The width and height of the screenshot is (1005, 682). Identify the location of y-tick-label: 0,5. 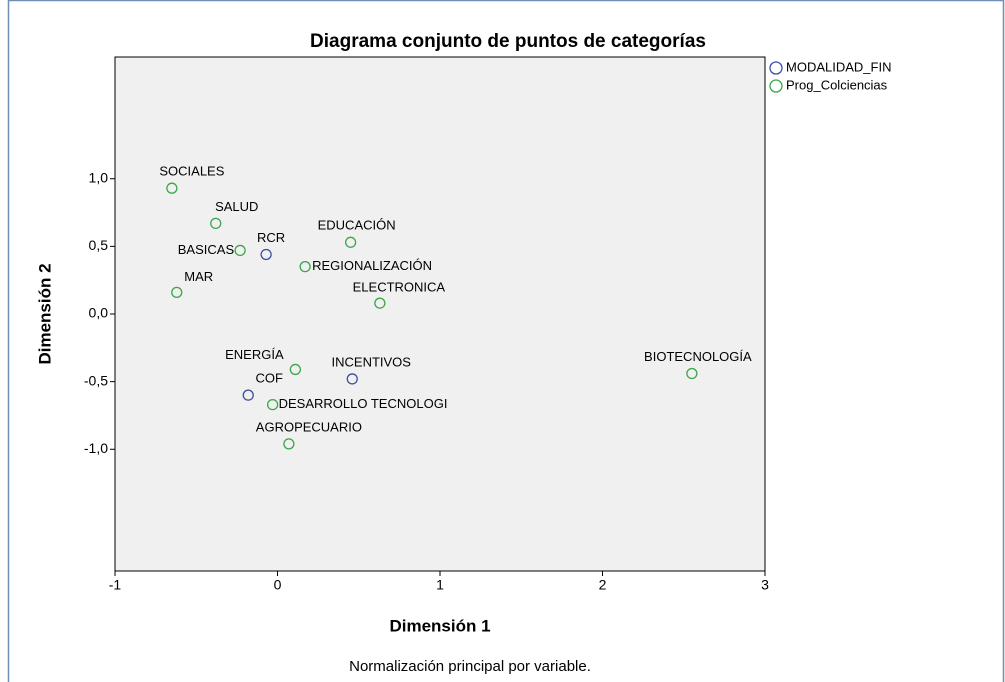
(99, 245).